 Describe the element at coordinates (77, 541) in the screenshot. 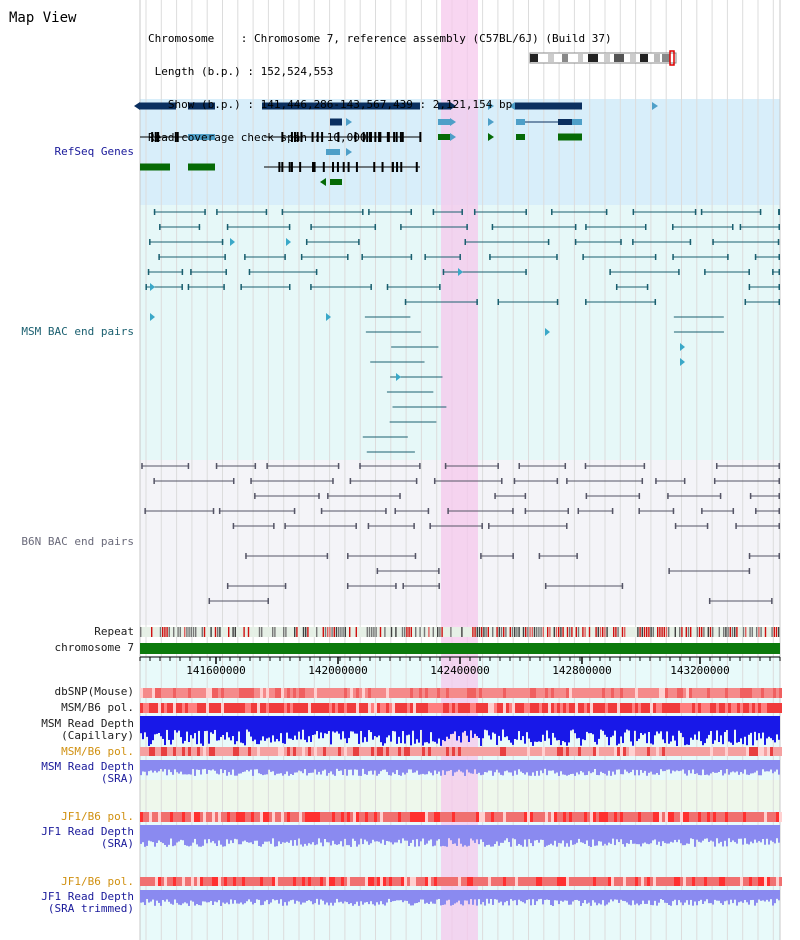

I see `track-label-b6n-bac: B6N BAC end pairs` at that location.